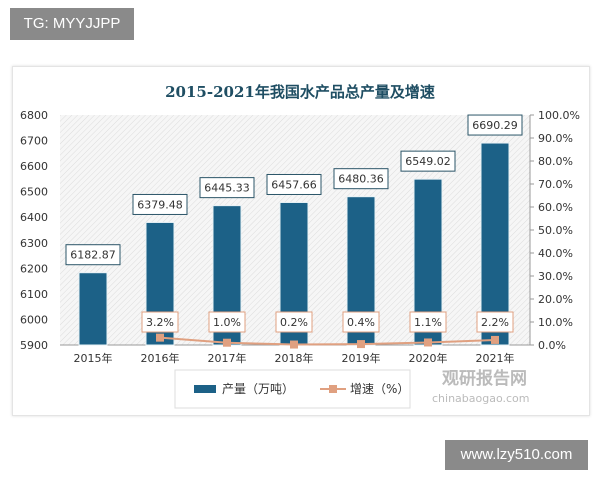 This screenshot has height=480, width=600. I want to click on tg-label: TG: MYYJJPP, so click(72, 24).